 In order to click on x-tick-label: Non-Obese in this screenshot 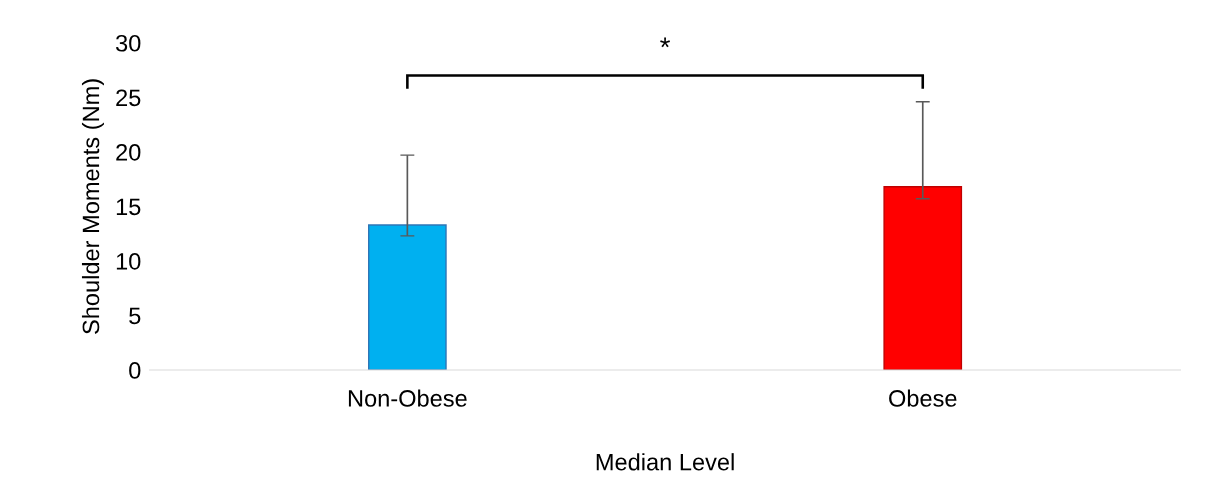, I will do `click(407, 398)`.